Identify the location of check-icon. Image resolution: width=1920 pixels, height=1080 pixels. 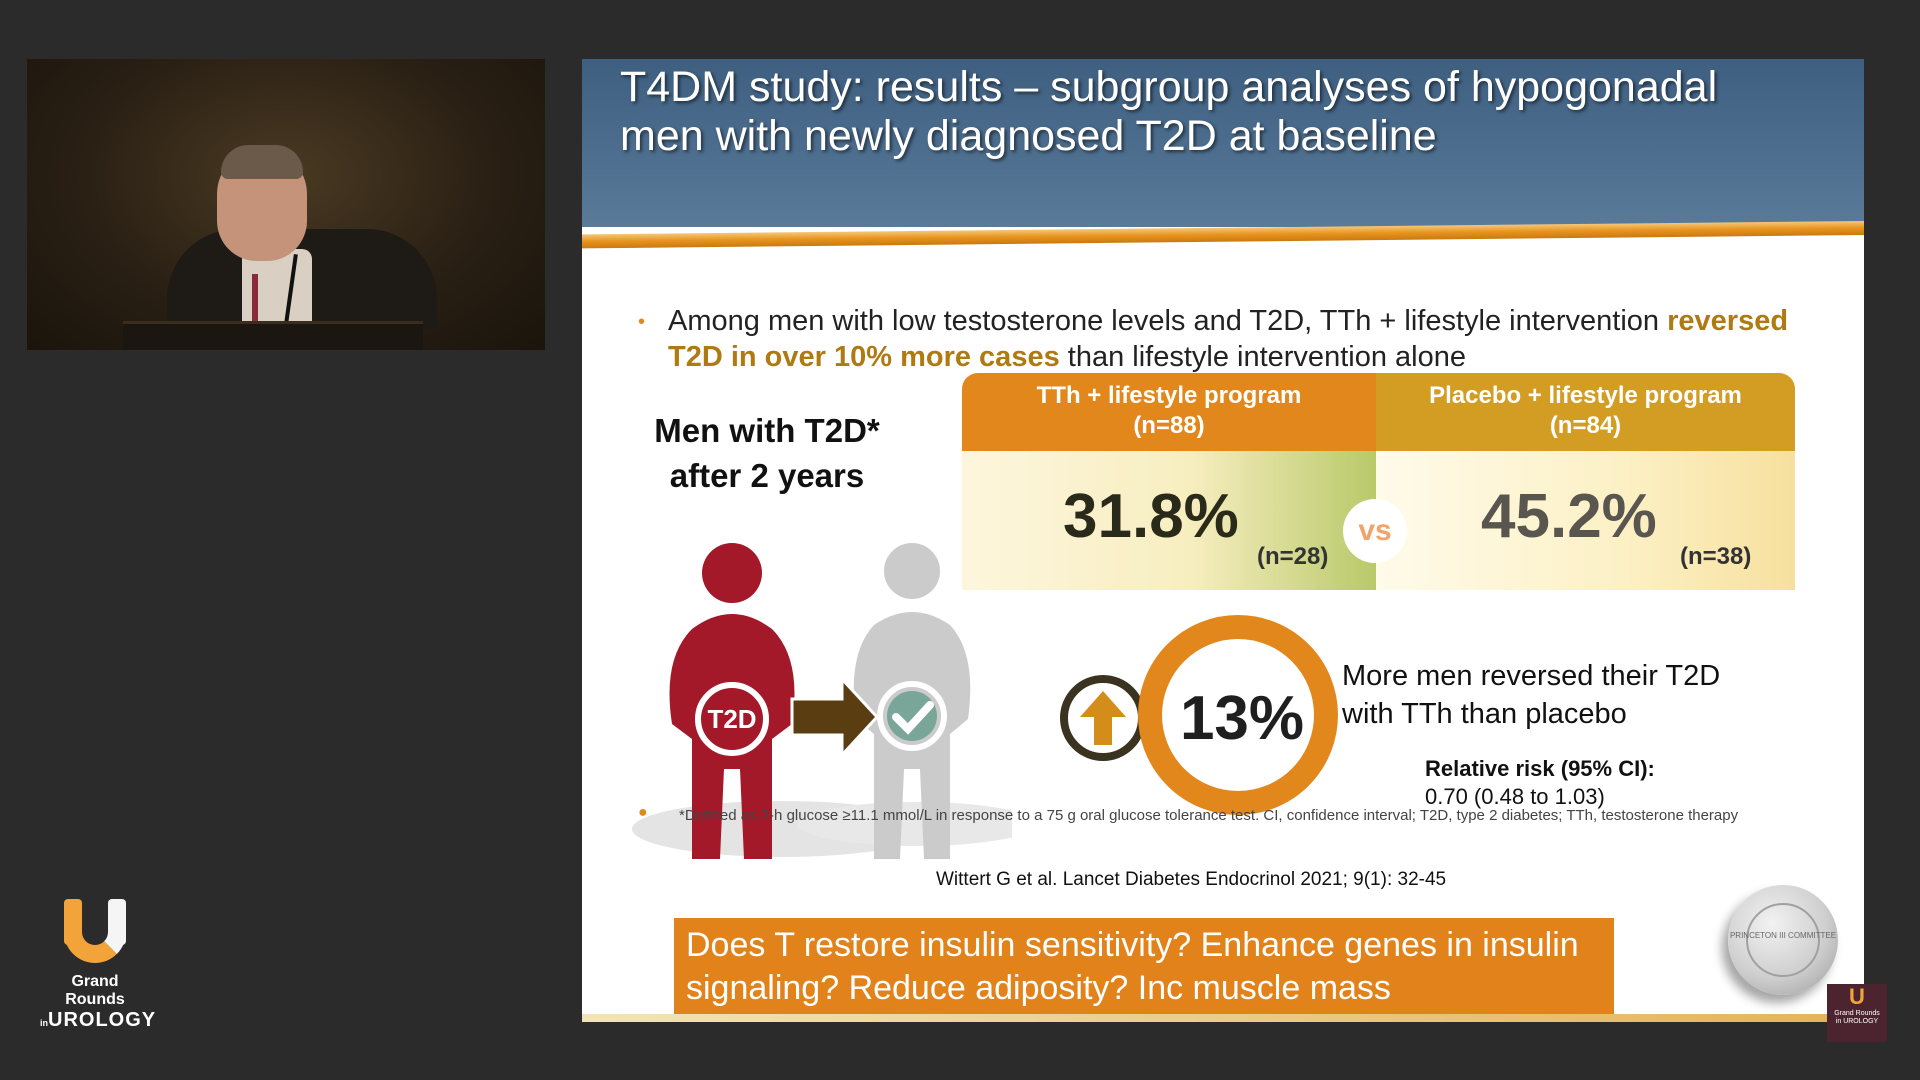
(912, 716).